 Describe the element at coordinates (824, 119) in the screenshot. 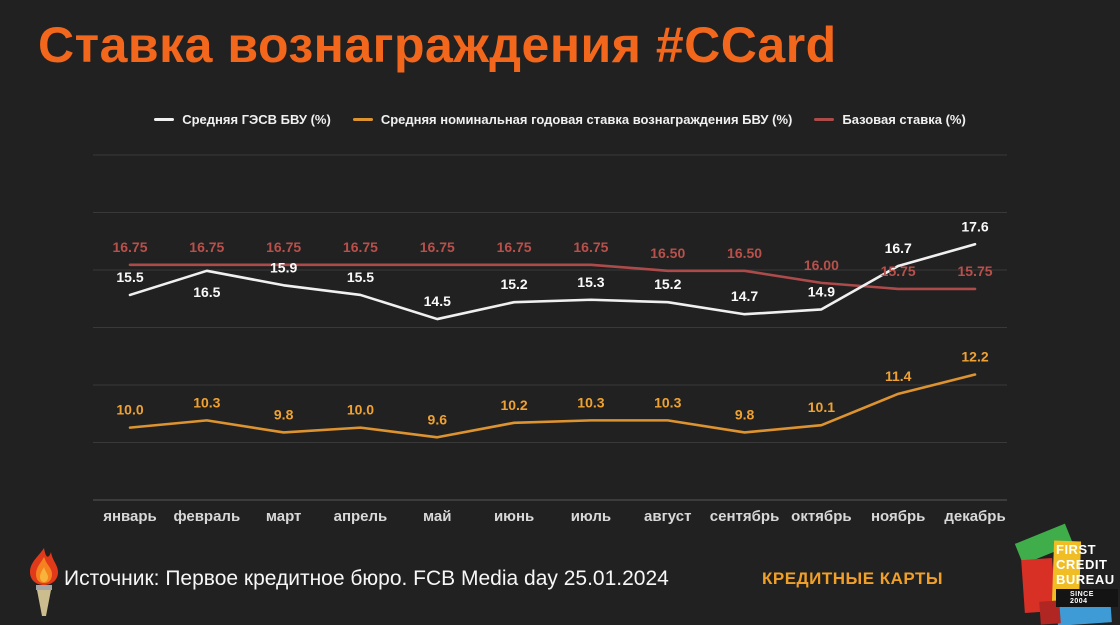

I see `legend-dash-red-icon` at that location.